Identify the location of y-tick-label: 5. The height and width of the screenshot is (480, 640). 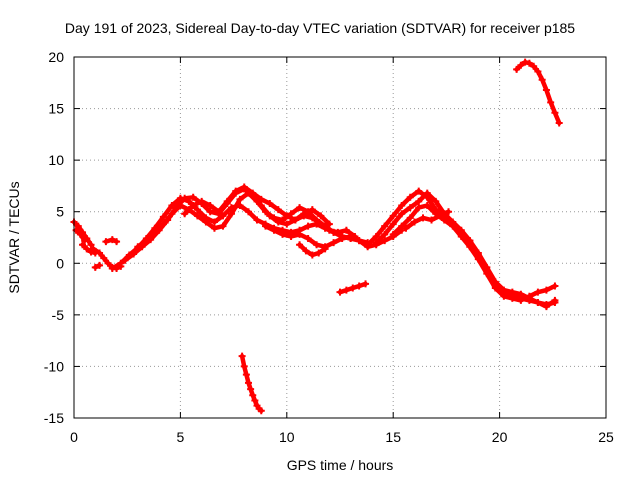
(60, 212).